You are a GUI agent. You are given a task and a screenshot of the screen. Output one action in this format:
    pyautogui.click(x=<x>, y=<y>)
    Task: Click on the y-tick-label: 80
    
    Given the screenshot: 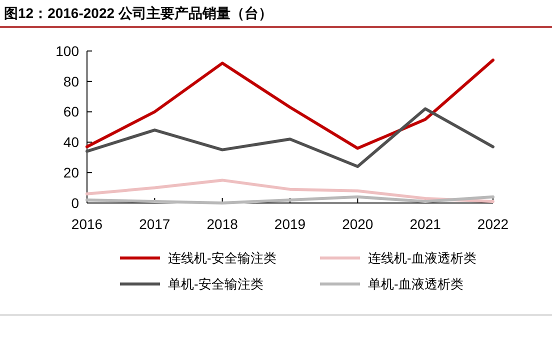 What is the action you would take?
    pyautogui.click(x=71, y=81)
    